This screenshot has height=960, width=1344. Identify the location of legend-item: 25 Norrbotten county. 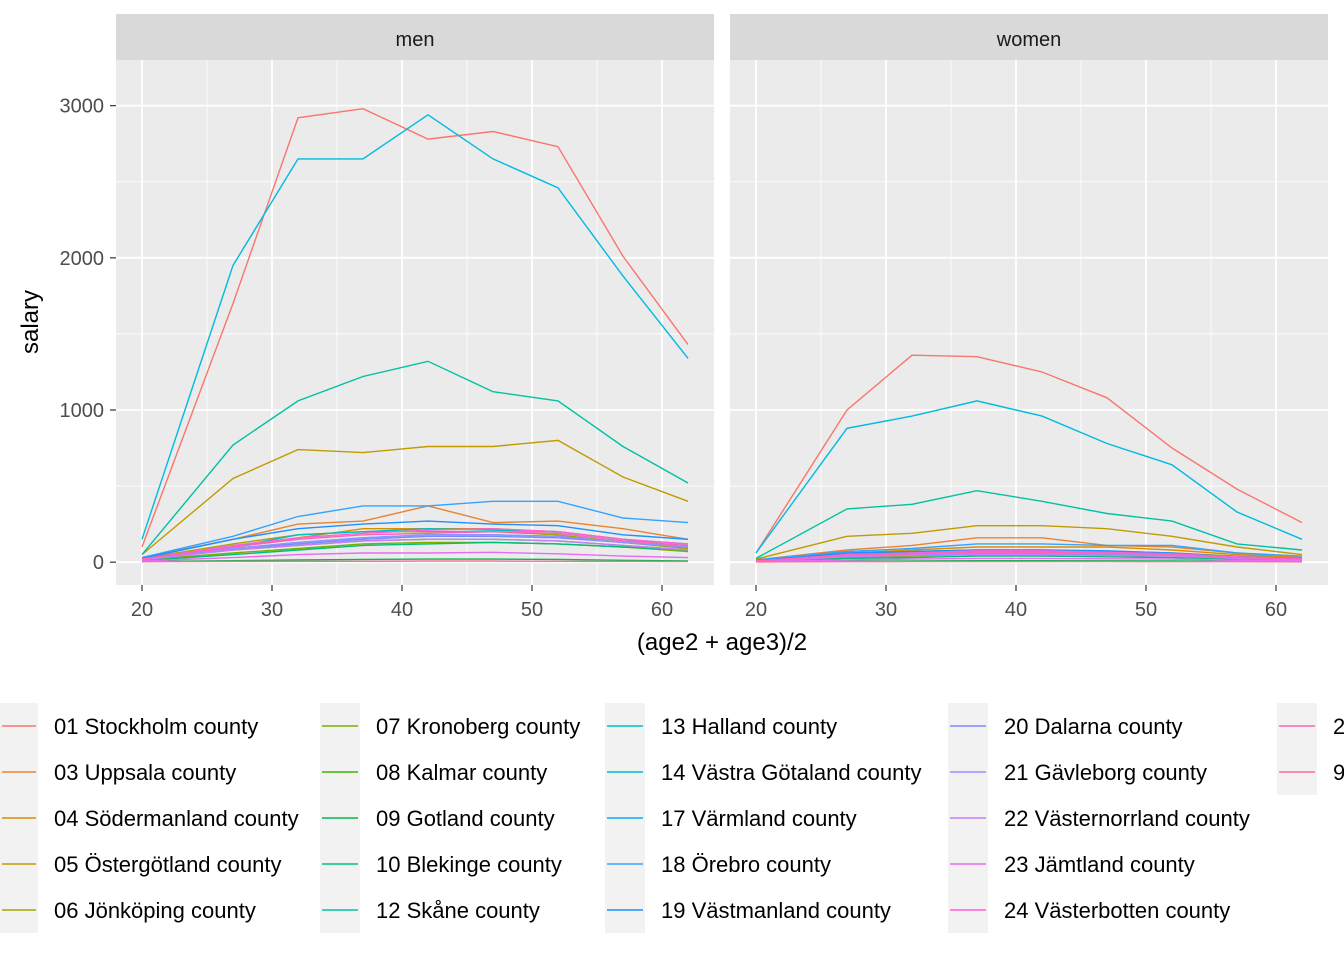
(1310, 726).